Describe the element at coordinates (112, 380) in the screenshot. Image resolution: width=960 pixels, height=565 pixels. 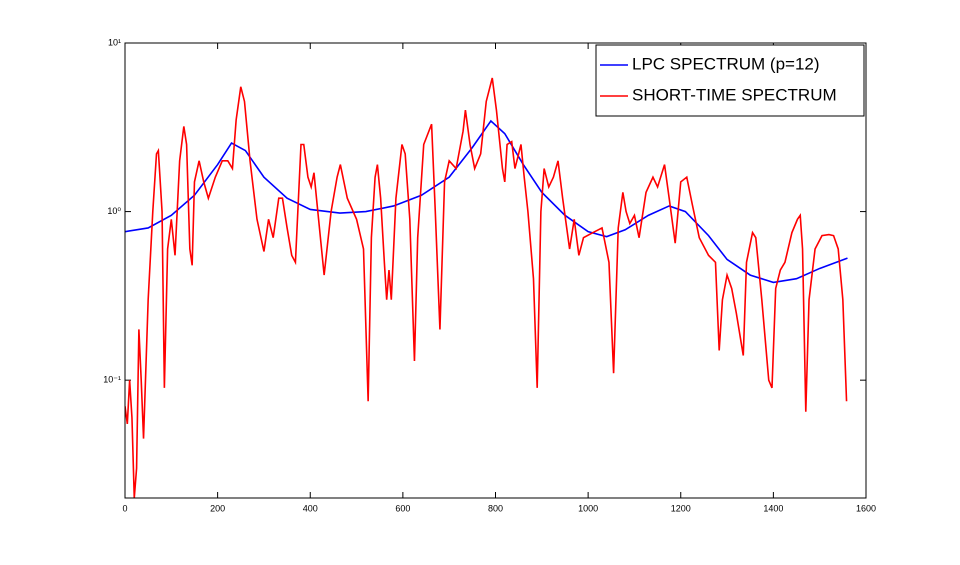
I see `y-tick-label: 10⁻¹` at that location.